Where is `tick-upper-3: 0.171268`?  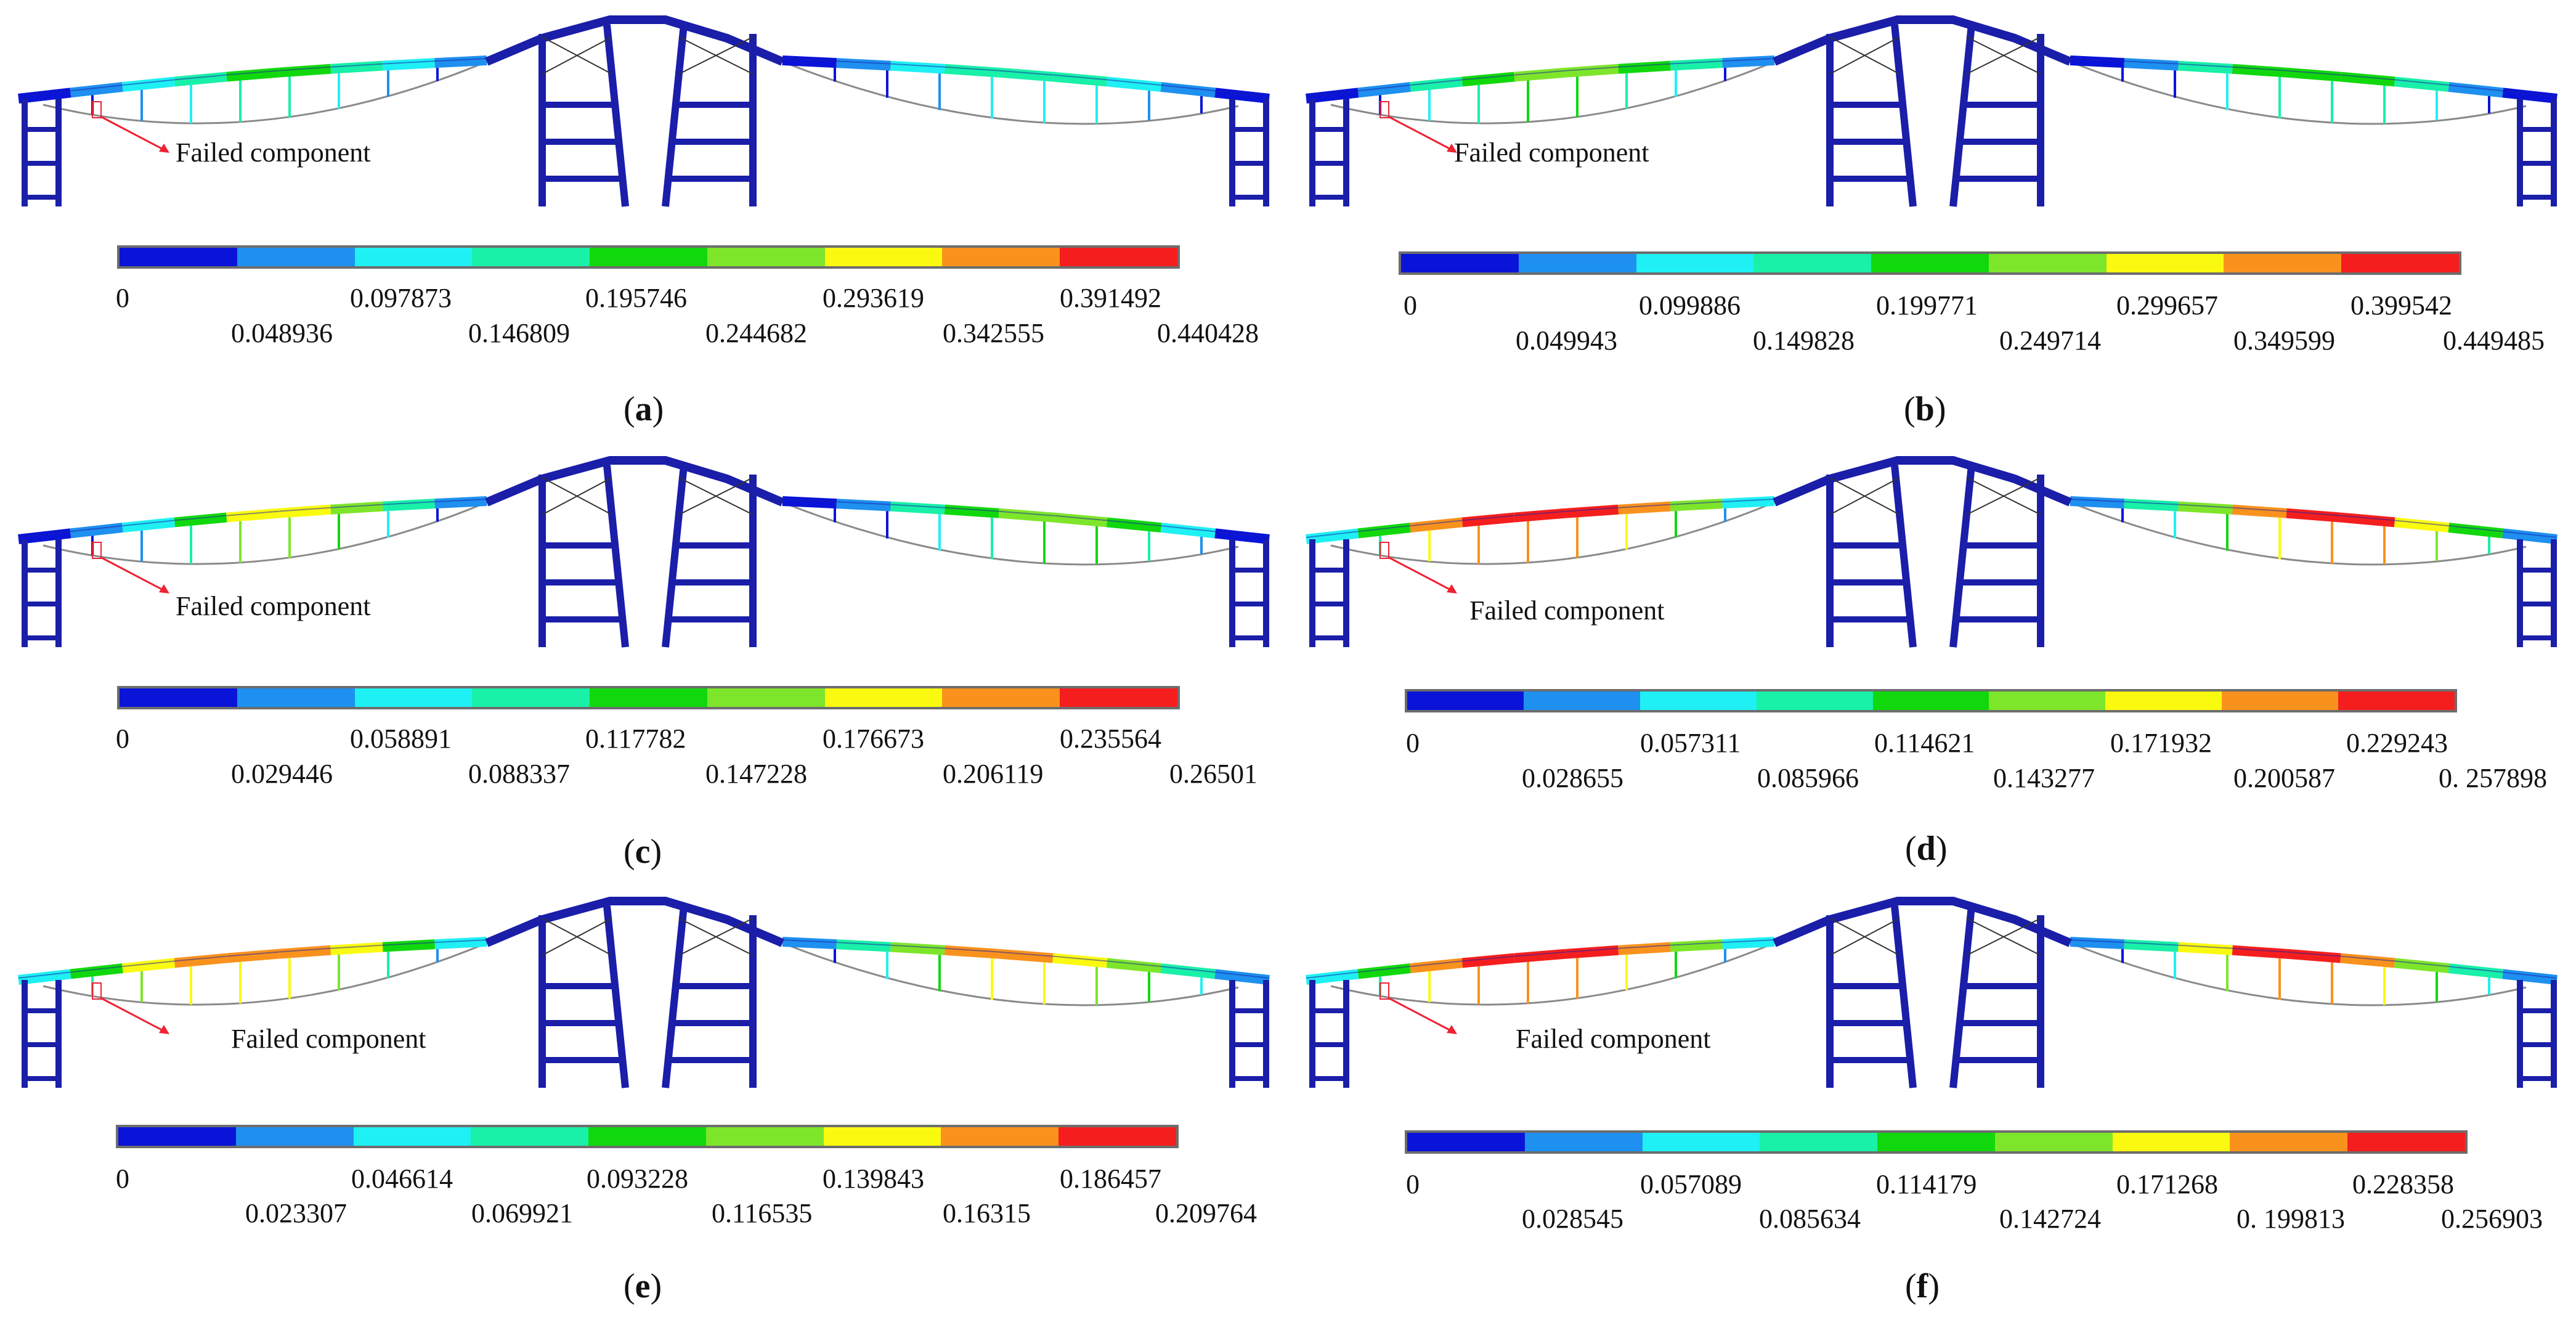
tick-upper-3: 0.171268 is located at coordinates (2167, 1184).